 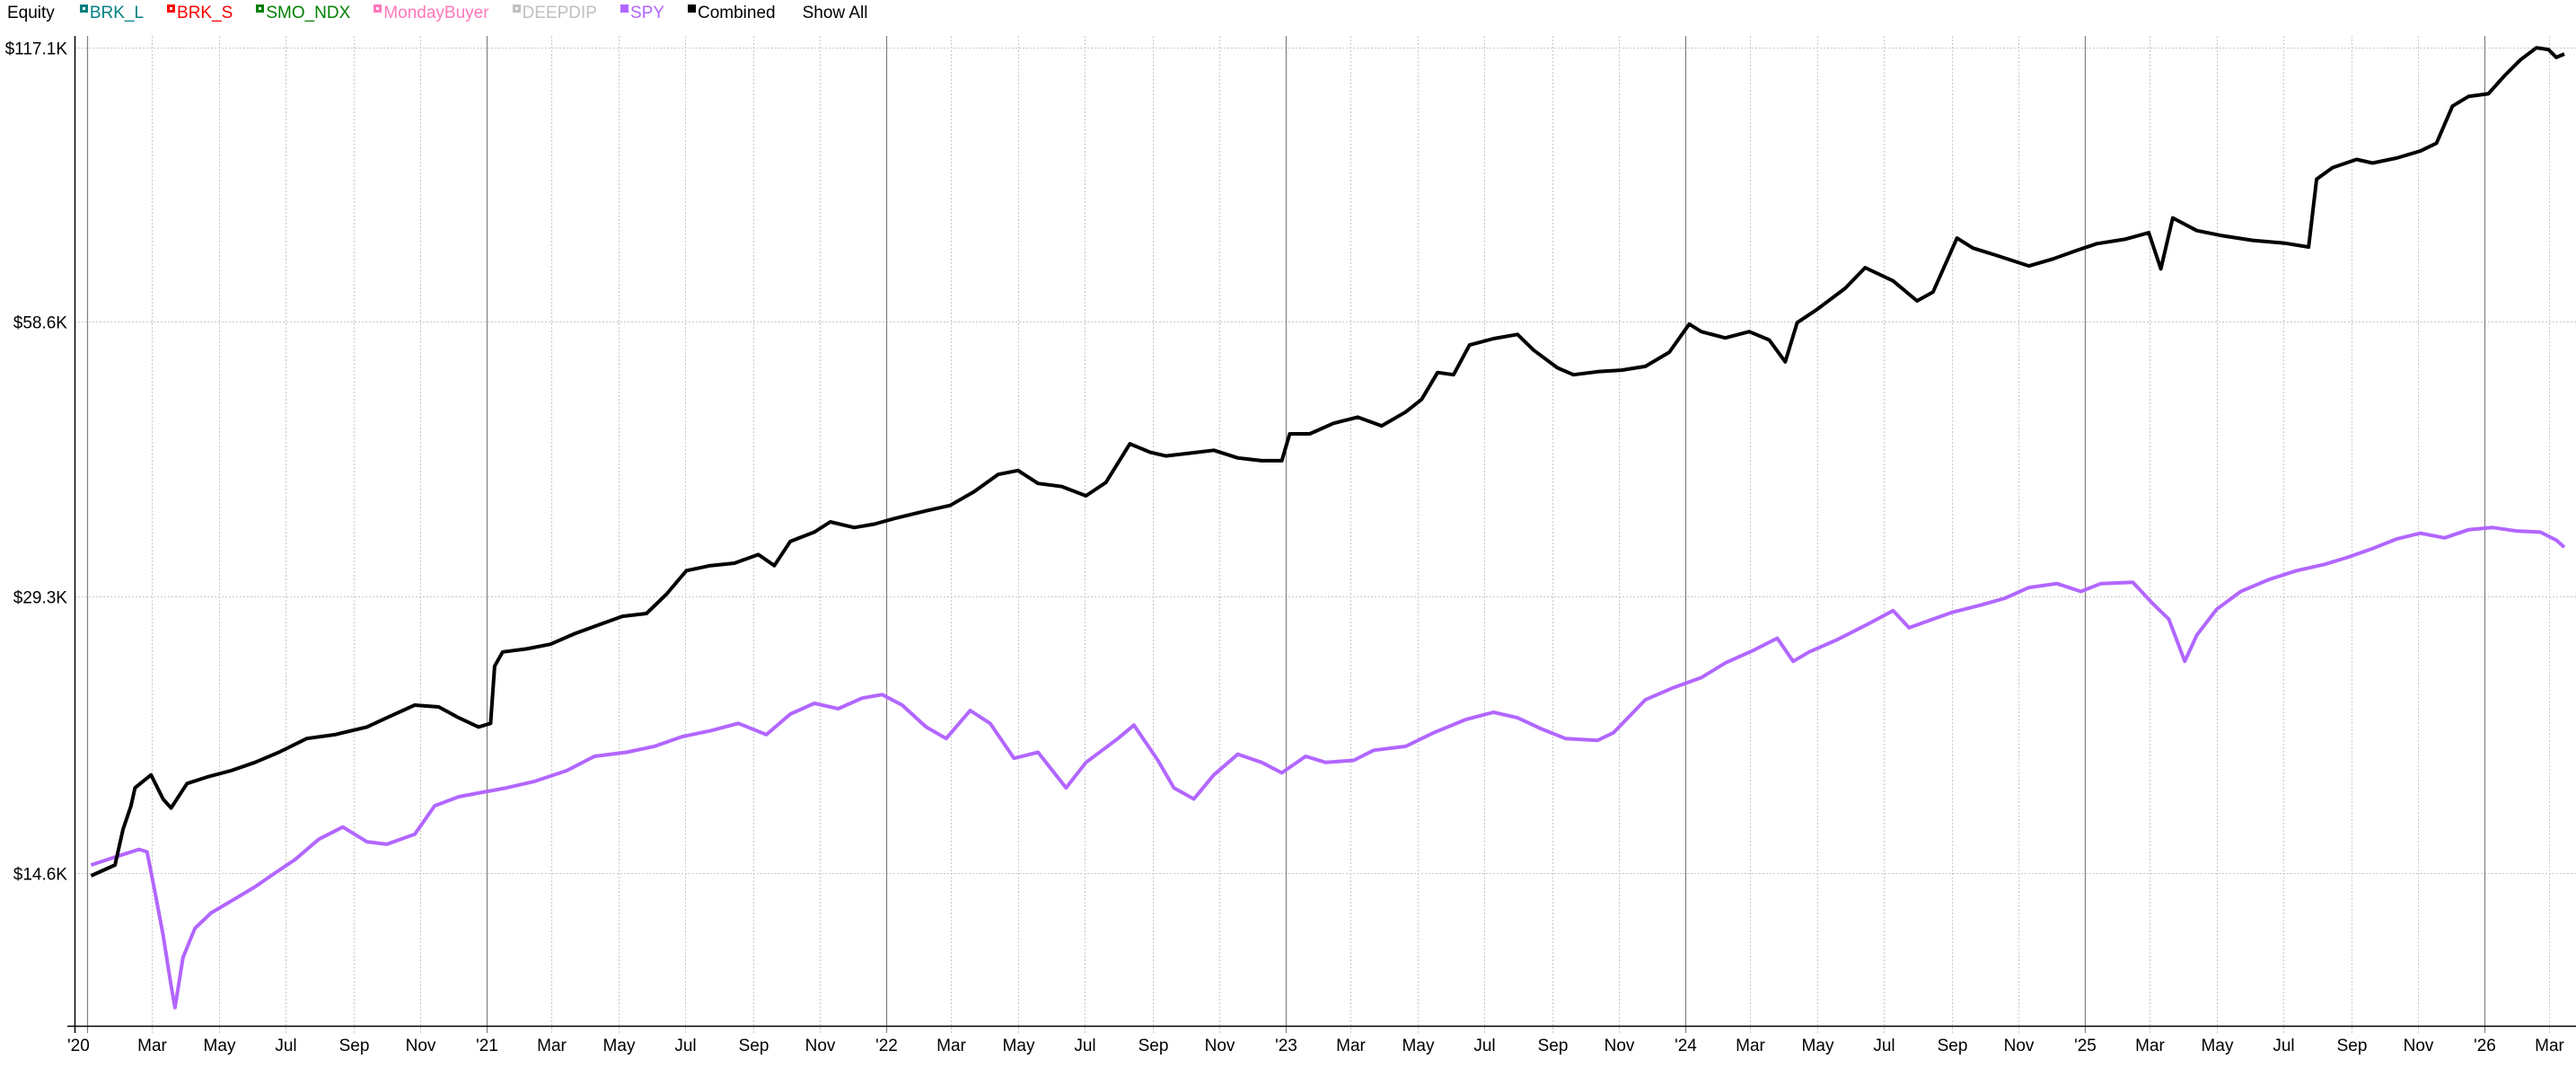 I want to click on legend-item-smo-ndx: SMO_NDX, so click(x=303, y=13).